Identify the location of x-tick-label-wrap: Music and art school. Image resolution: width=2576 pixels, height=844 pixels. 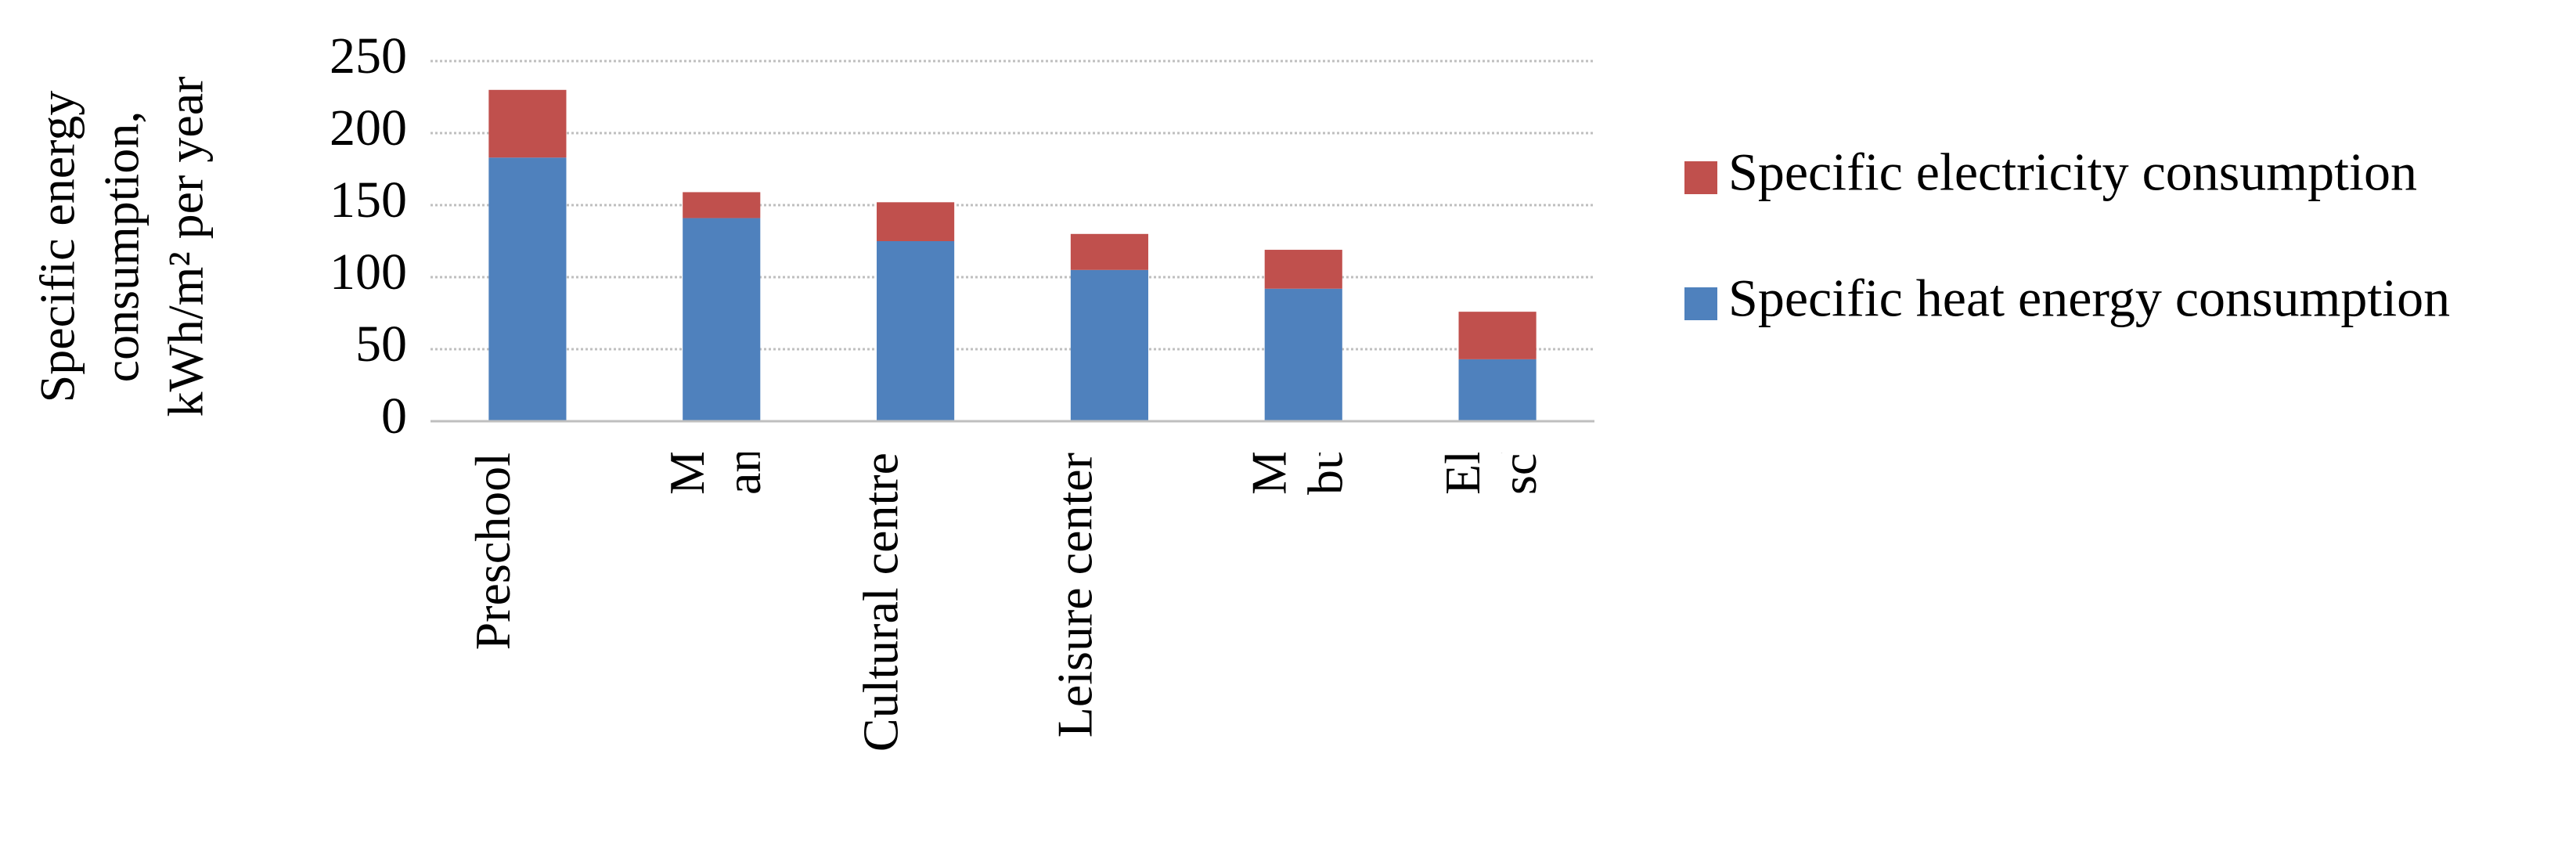
(721, 625).